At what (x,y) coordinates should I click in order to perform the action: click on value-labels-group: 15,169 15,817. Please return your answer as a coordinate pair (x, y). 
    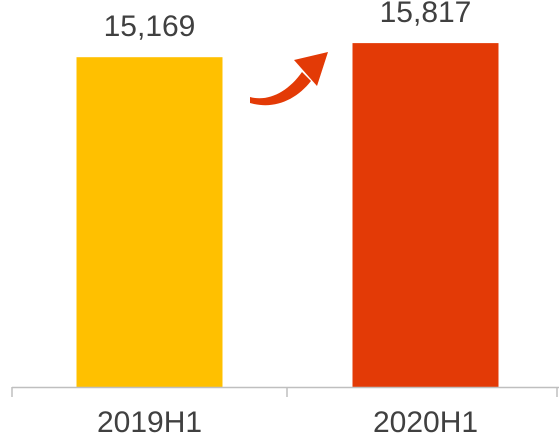
    Looking at the image, I should click on (288, 21).